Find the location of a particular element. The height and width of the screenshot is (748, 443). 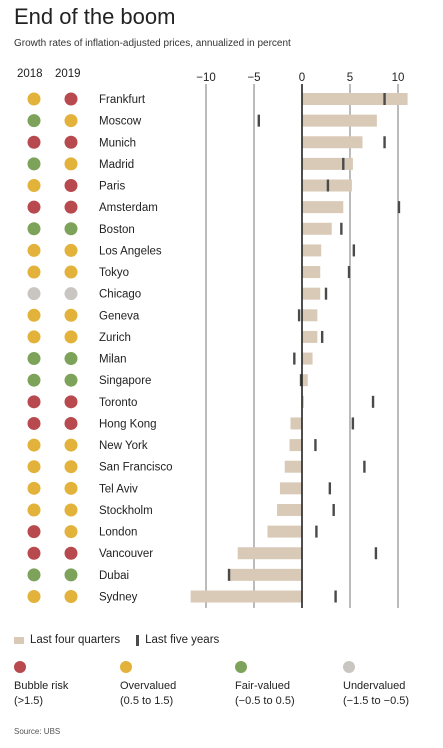

city-label: Tokyo is located at coordinates (114, 273).